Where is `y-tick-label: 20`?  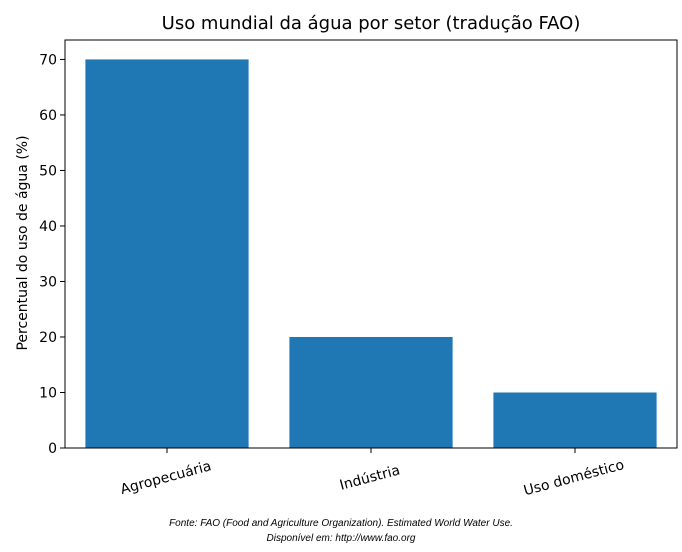
y-tick-label: 20 is located at coordinates (48, 338).